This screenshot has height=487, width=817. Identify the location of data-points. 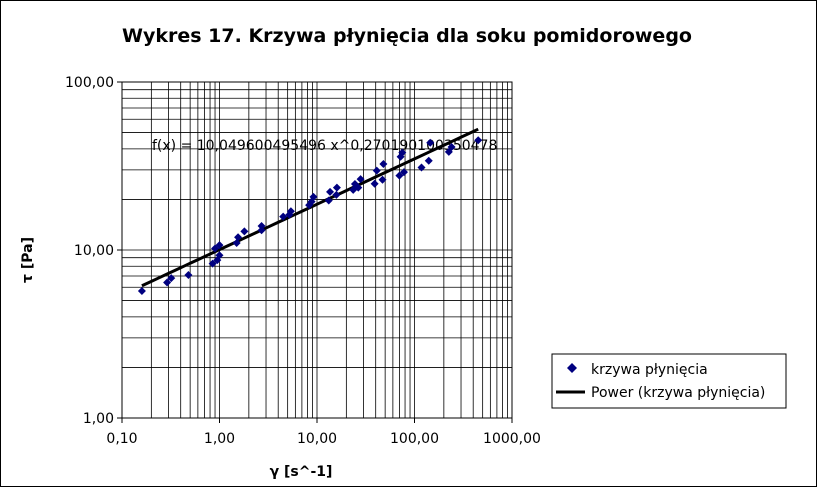
(310, 216).